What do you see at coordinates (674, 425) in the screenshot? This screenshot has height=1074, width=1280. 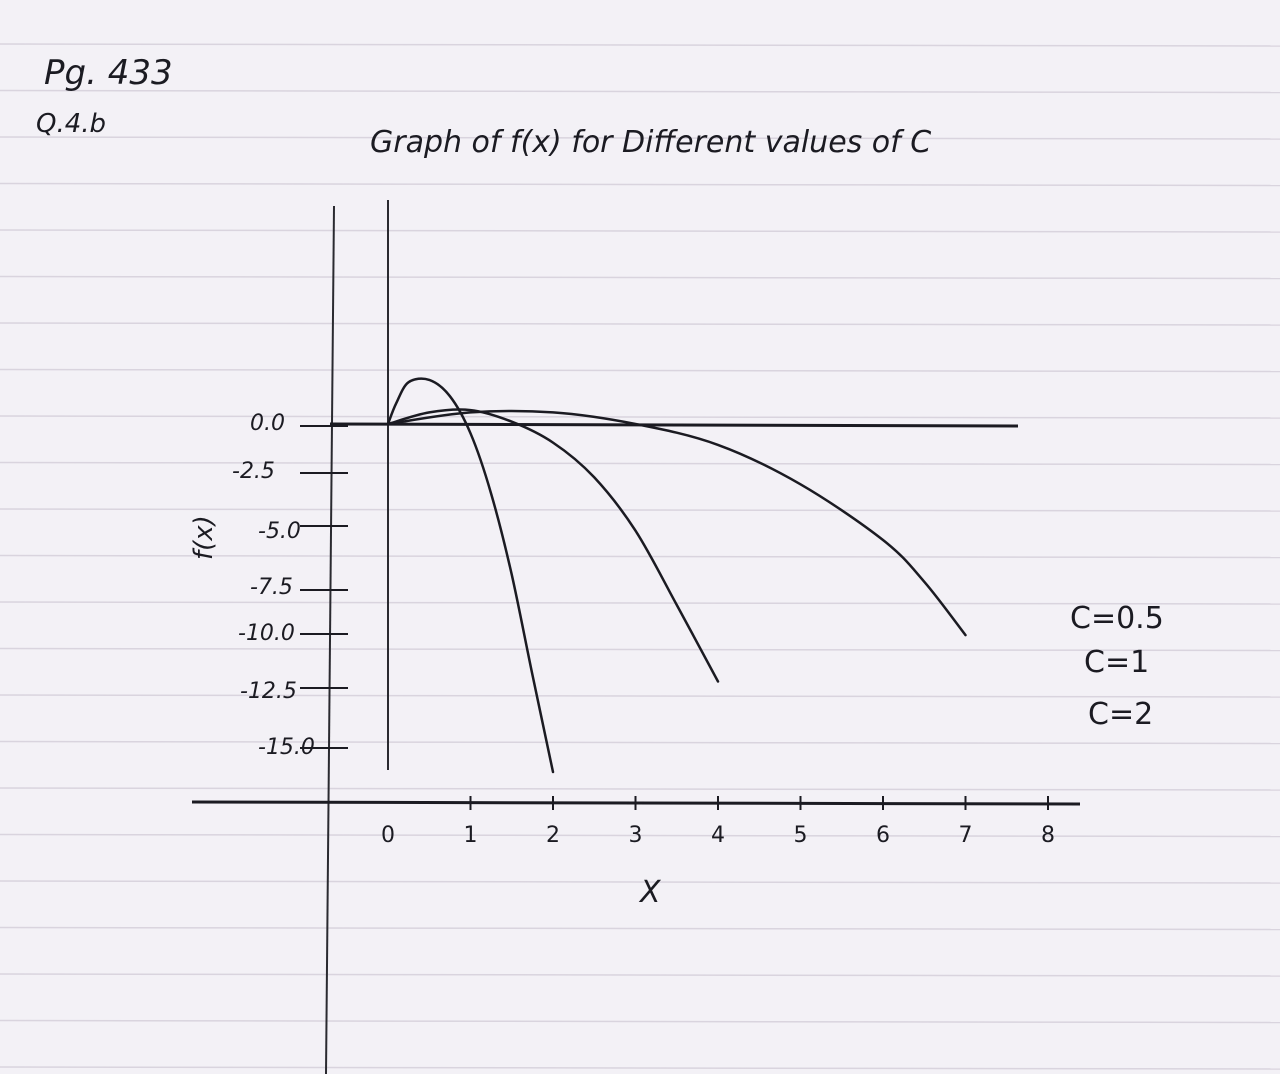 I see `zero-baseline` at bounding box center [674, 425].